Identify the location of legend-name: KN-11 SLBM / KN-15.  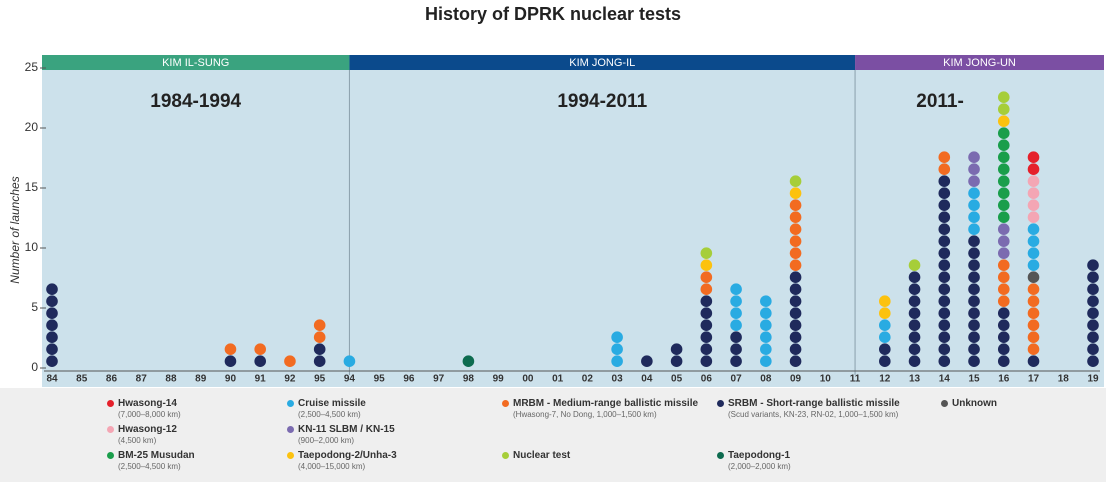
(346, 429).